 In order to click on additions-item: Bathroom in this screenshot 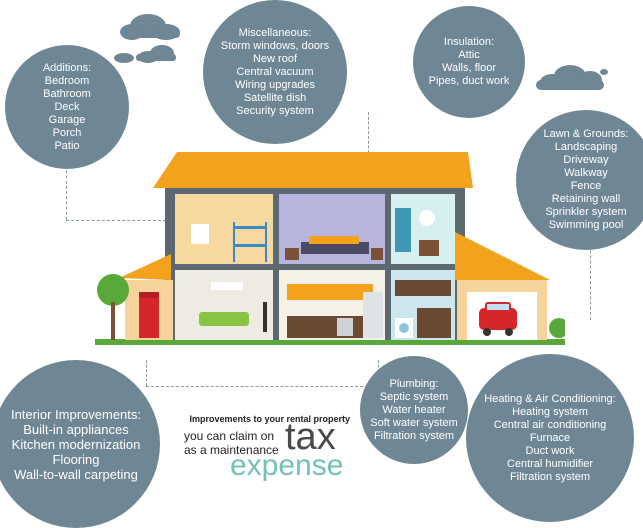, I will do `click(67, 93)`.